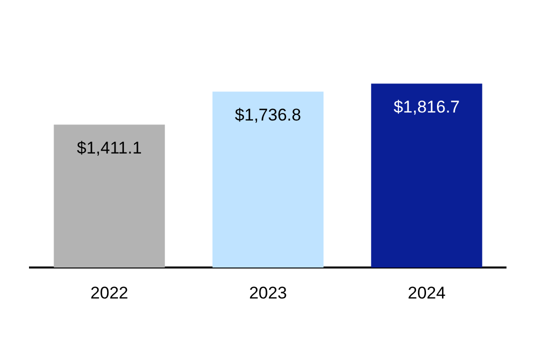 The height and width of the screenshot is (344, 536). What do you see at coordinates (109, 148) in the screenshot?
I see `data-label: $1,411.1` at bounding box center [109, 148].